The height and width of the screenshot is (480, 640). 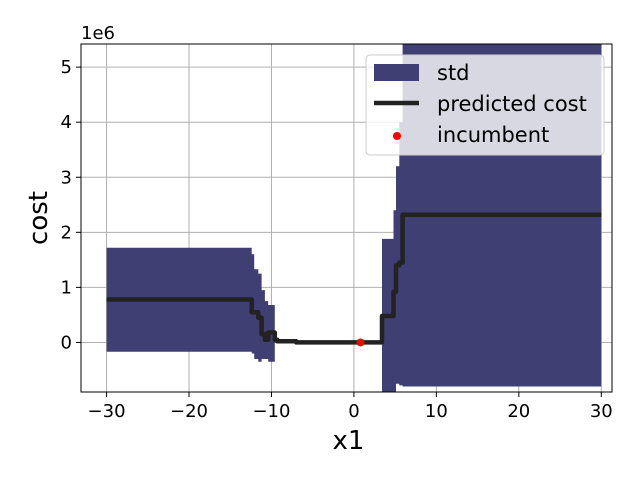 What do you see at coordinates (66, 177) in the screenshot?
I see `y-tick-label-3: 3` at bounding box center [66, 177].